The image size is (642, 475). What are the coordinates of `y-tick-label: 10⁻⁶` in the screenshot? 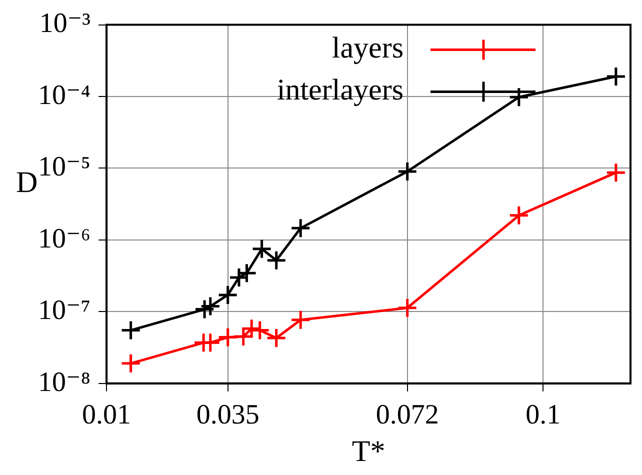 It's located at (64, 238).